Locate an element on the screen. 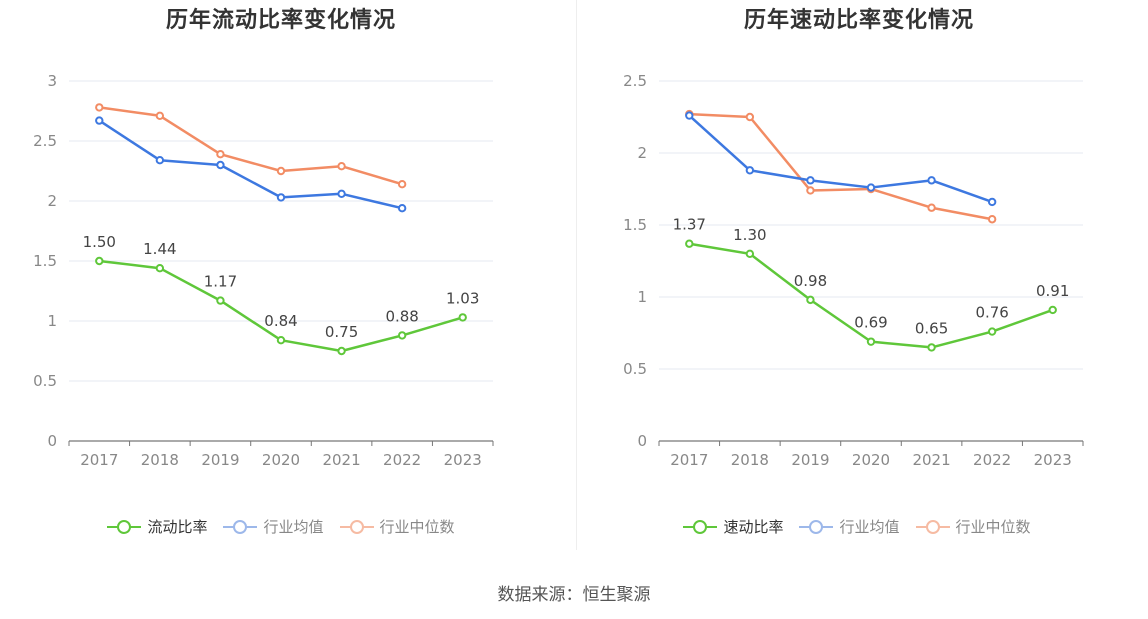 Image resolution: width=1148 pixels, height=619 pixels. data-source: 数据来源：恒生聚源 is located at coordinates (574, 595).